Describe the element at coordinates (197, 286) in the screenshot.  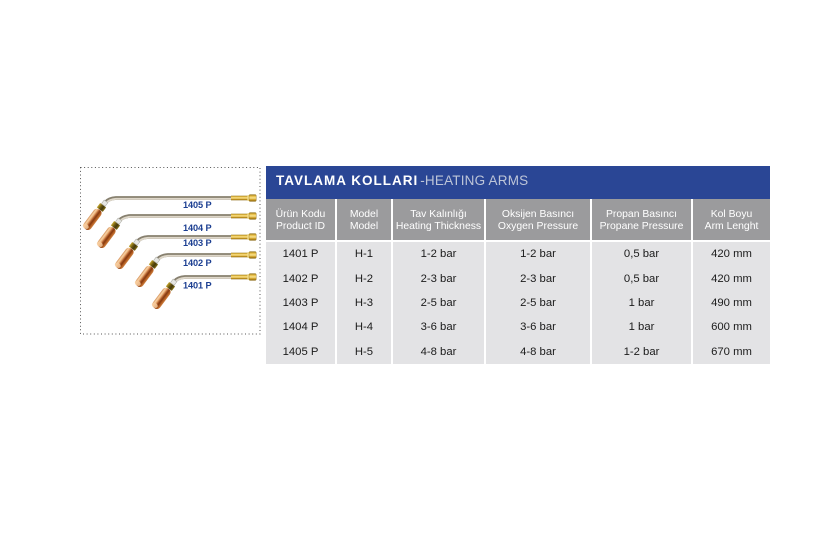
I see `svg-text: 1401 P` at that location.